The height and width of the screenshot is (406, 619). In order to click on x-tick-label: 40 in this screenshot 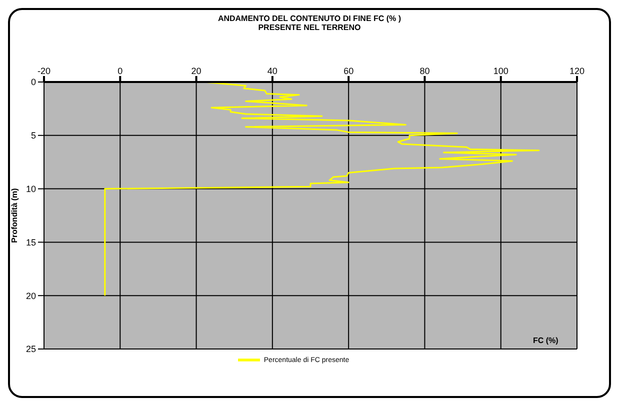, I will do `click(272, 71)`.